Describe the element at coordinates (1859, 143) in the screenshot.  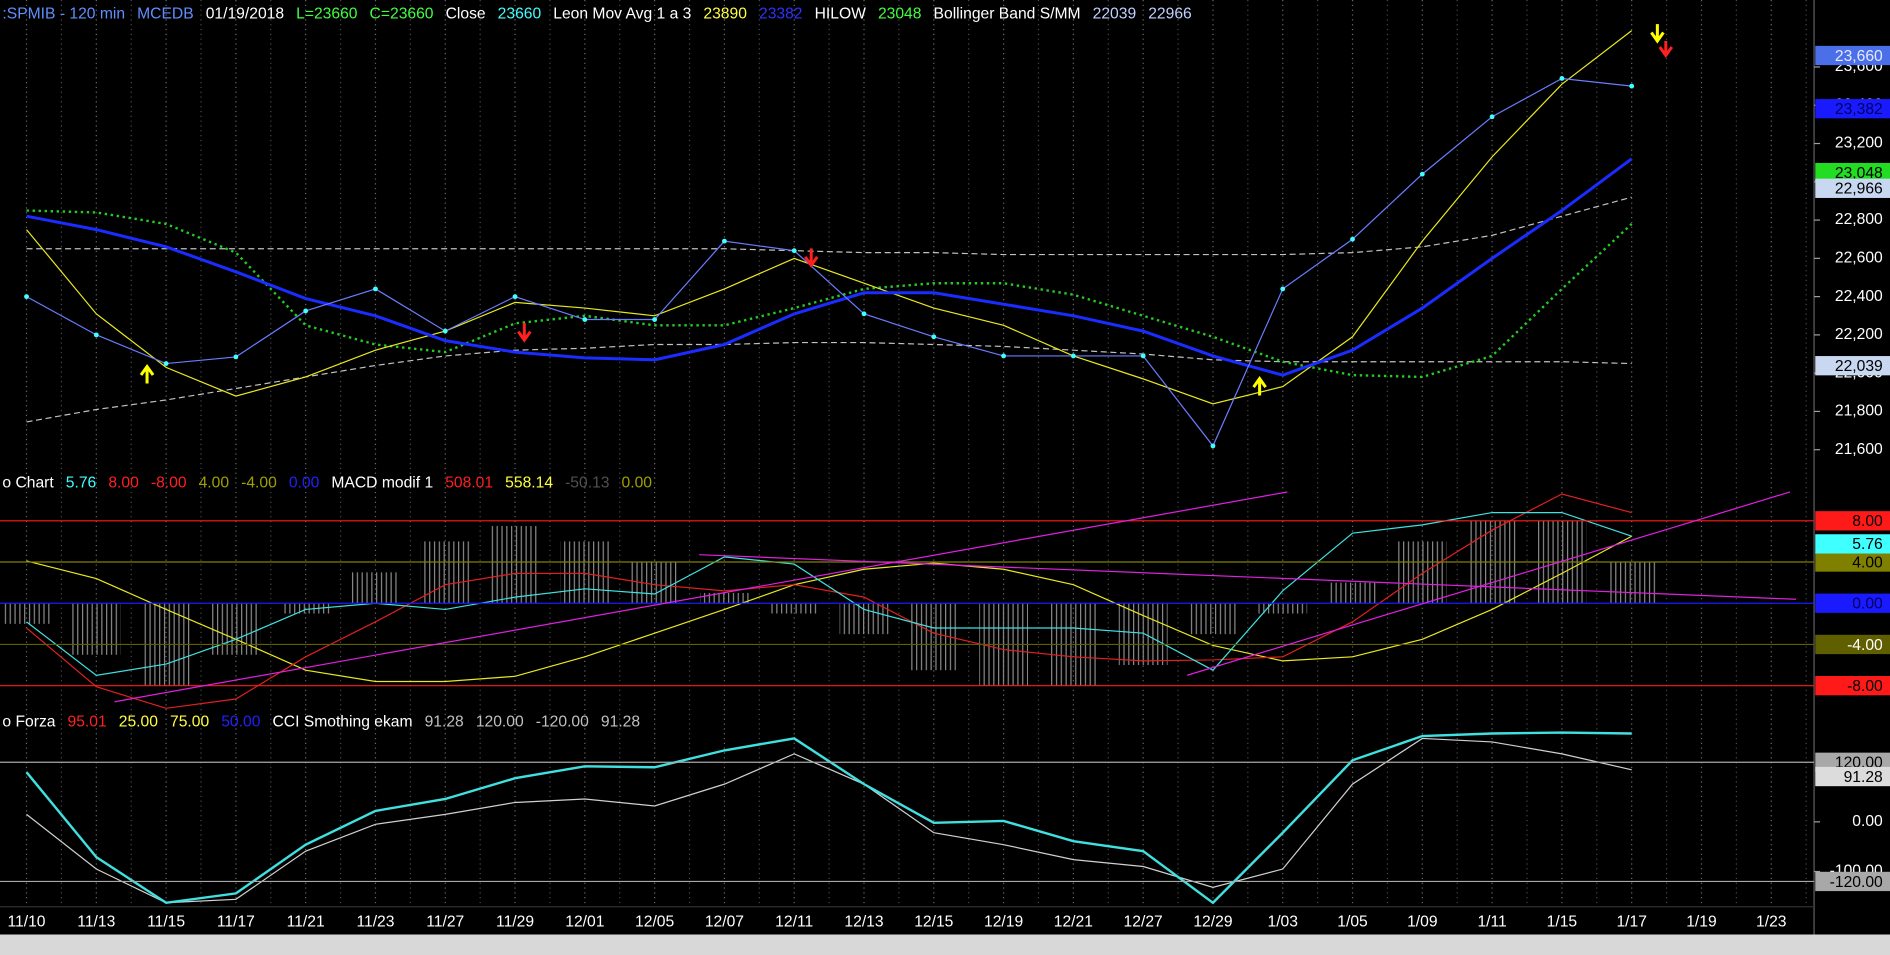
I see `y-tick-label: 23,200` at that location.